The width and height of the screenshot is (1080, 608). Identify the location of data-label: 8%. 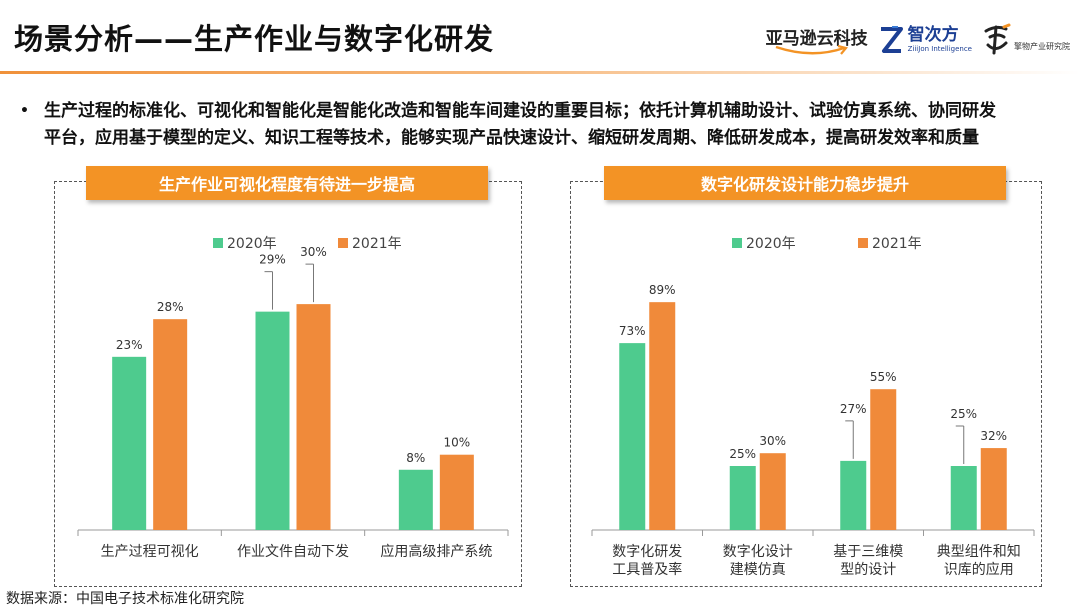
(415, 458).